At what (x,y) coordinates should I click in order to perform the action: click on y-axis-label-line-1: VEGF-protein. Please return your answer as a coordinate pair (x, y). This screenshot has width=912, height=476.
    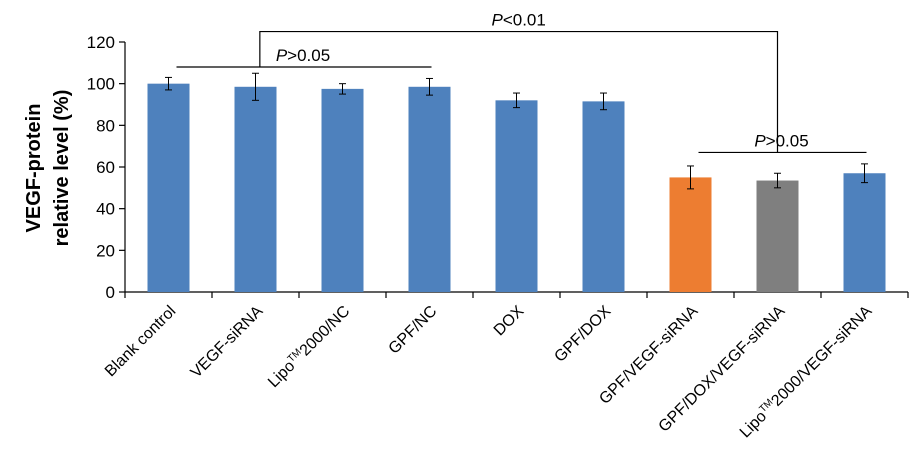
    Looking at the image, I should click on (34, 168).